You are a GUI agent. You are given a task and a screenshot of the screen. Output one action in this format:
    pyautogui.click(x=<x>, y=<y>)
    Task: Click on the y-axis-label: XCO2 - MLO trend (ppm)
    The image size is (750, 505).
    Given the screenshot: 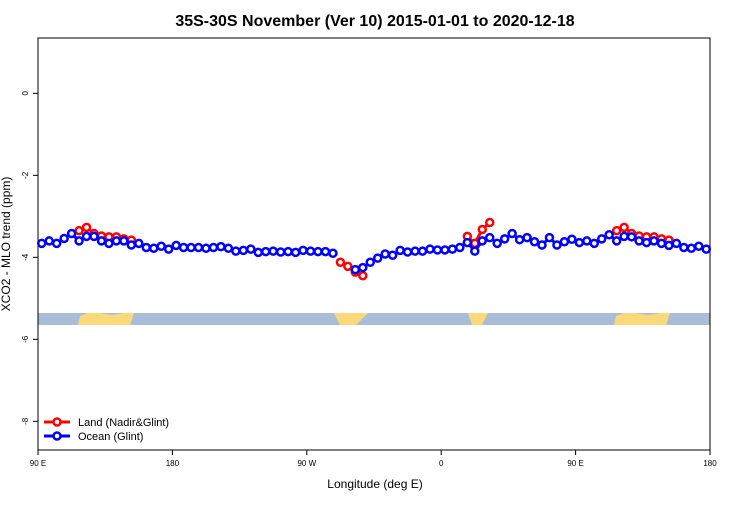 What is the action you would take?
    pyautogui.click(x=6, y=244)
    